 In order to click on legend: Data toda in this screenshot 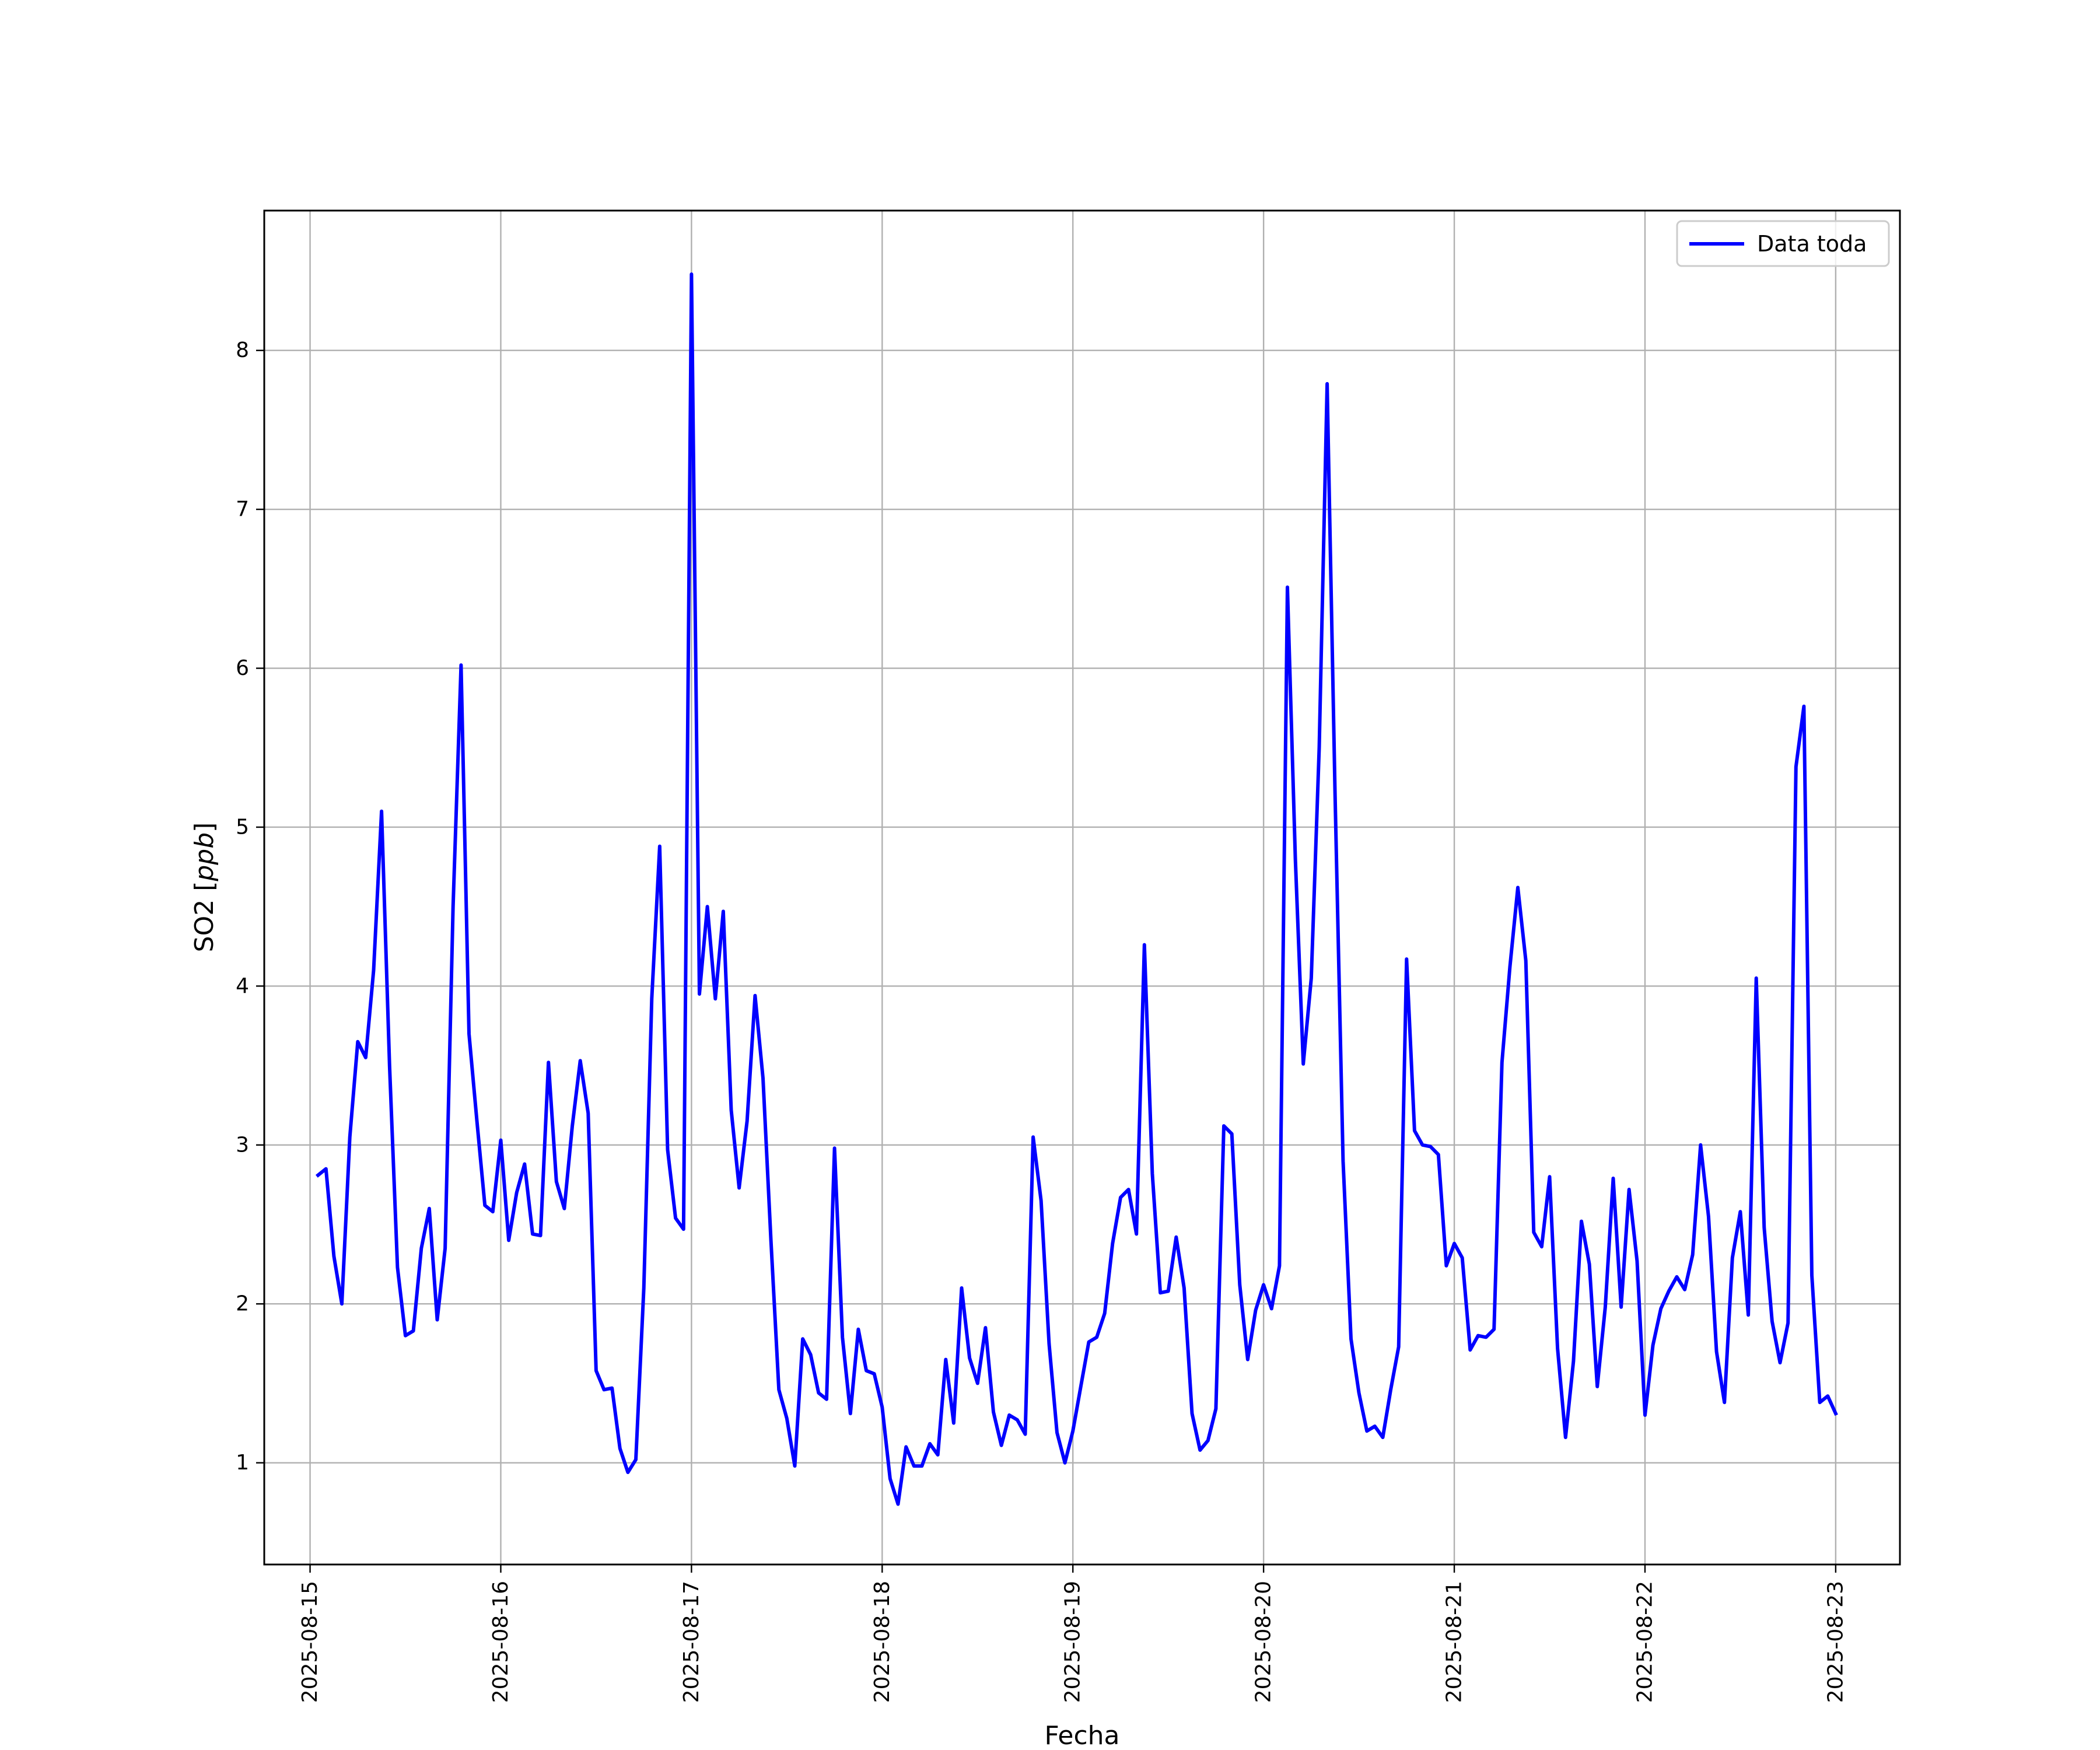, I will do `click(1783, 243)`.